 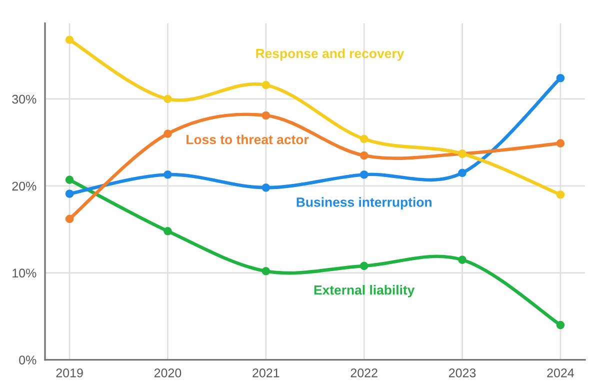 I want to click on y-tick-label: 30%, so click(x=24, y=99).